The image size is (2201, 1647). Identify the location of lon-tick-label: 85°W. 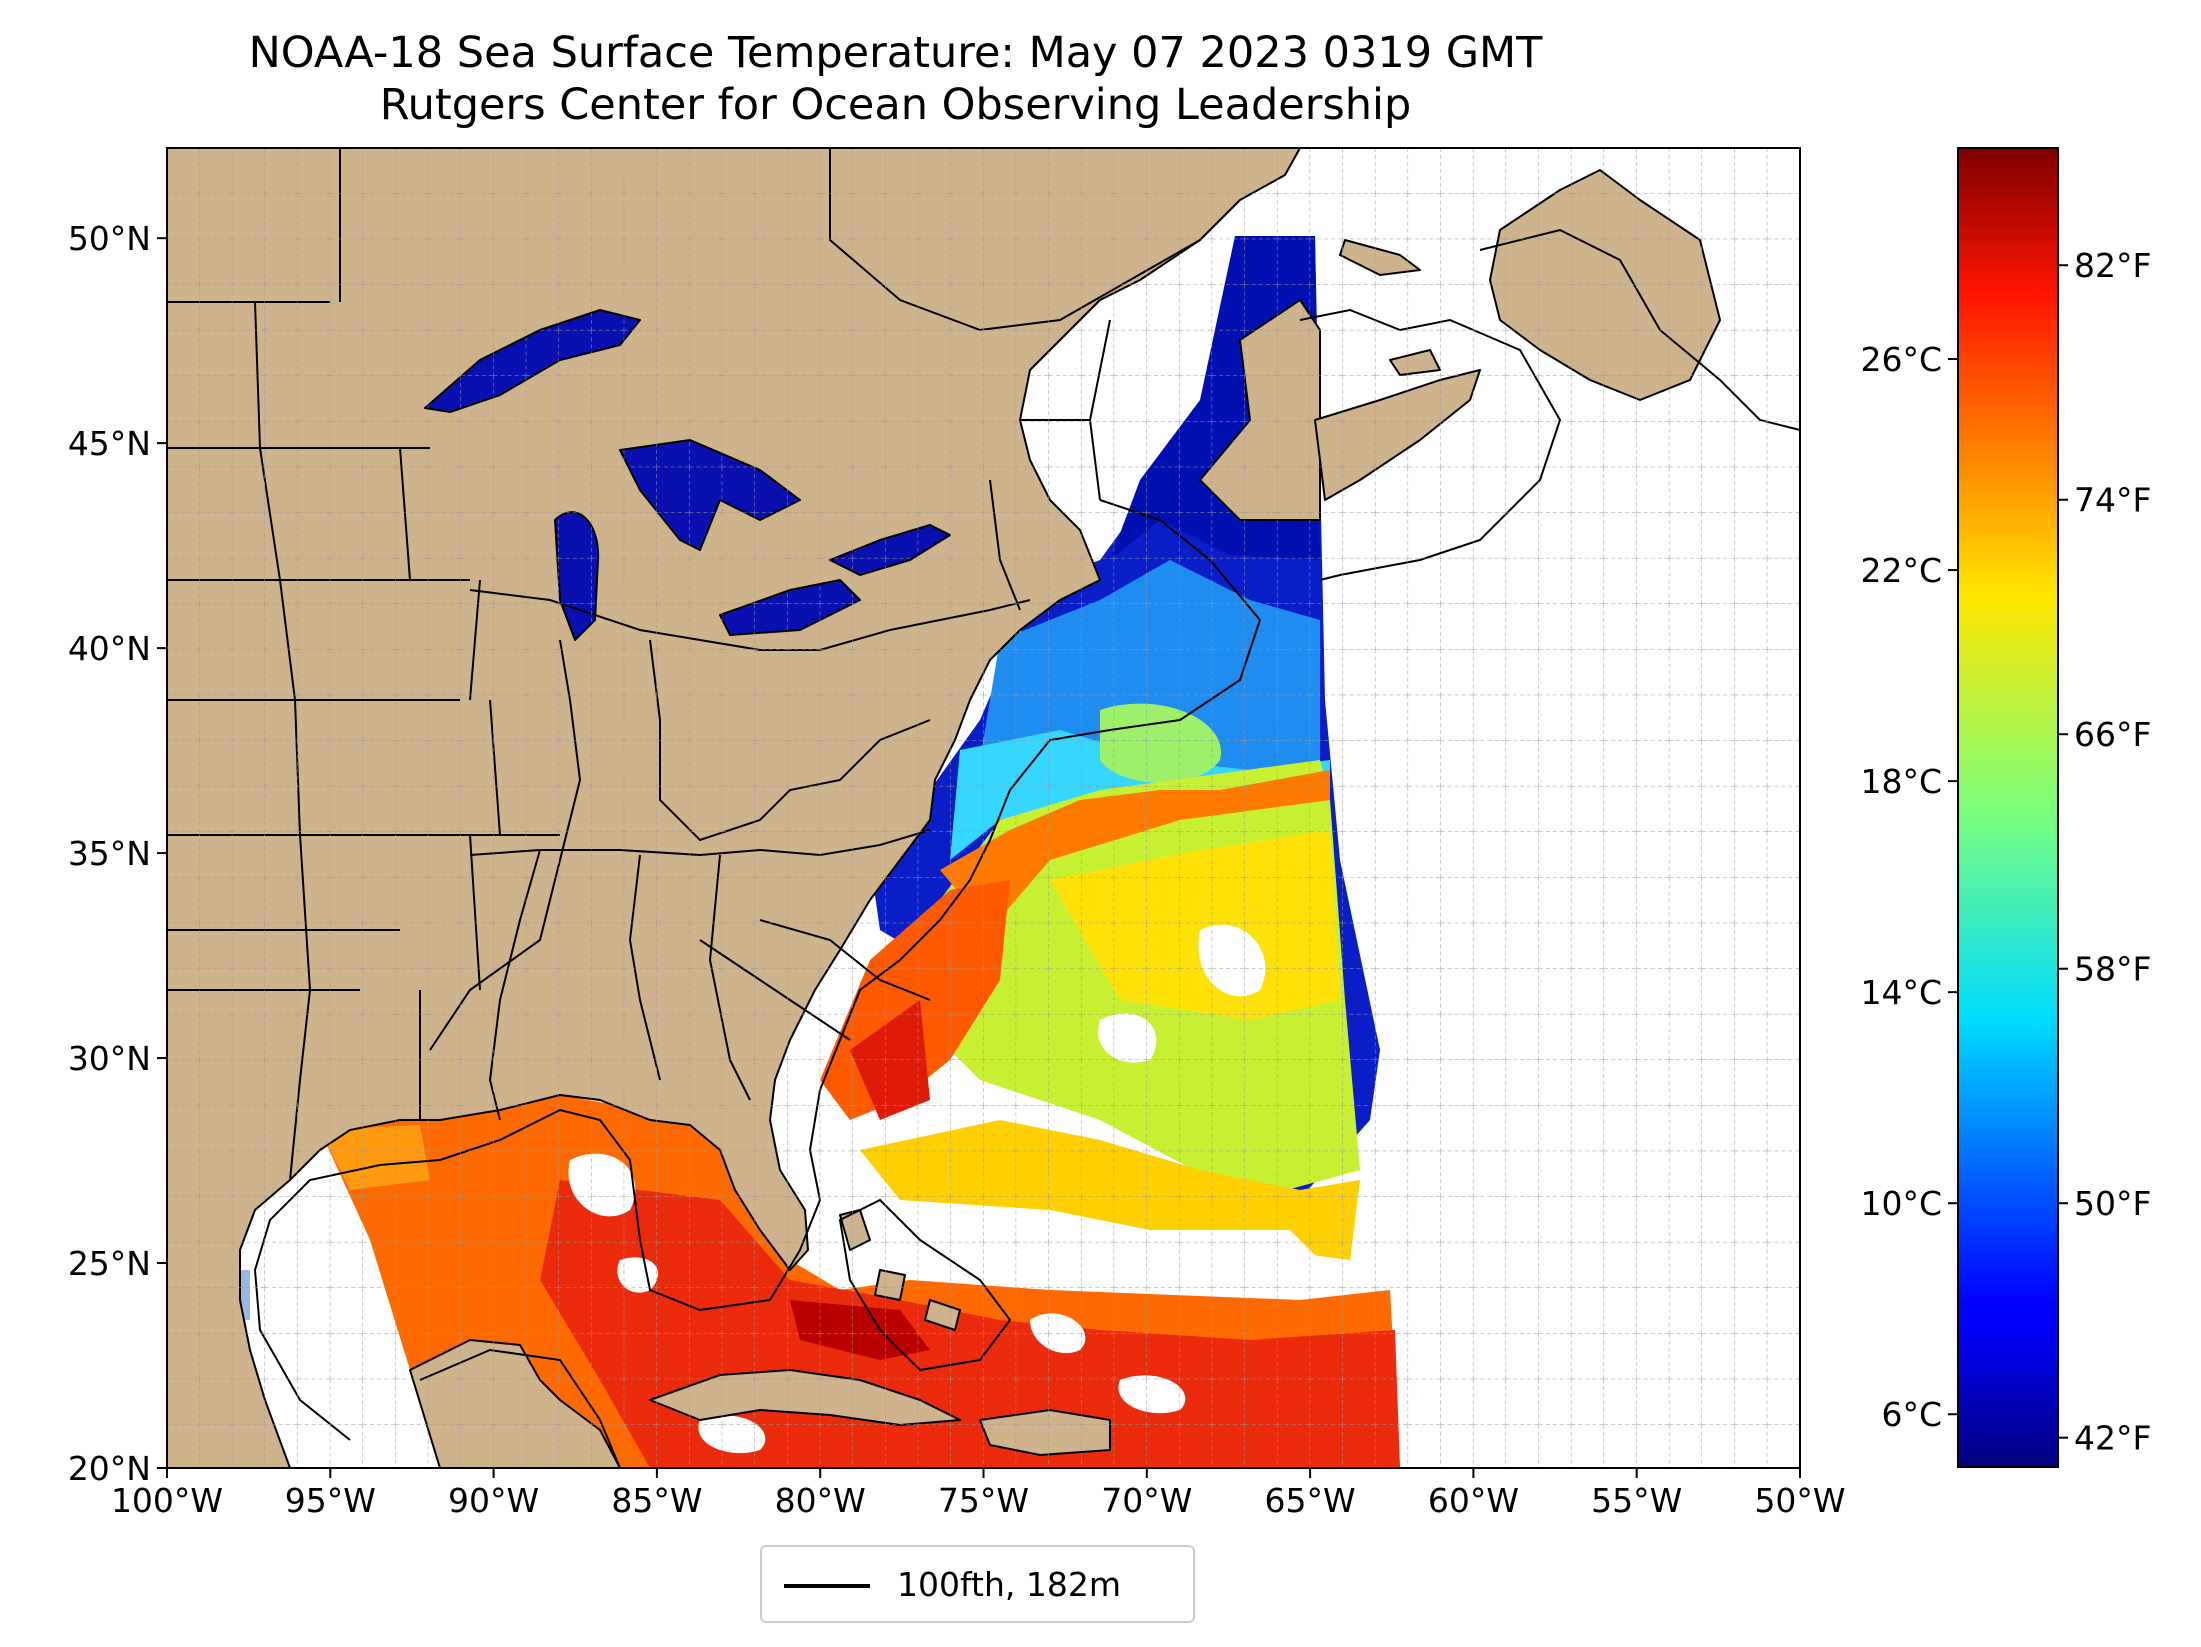
(656, 1500).